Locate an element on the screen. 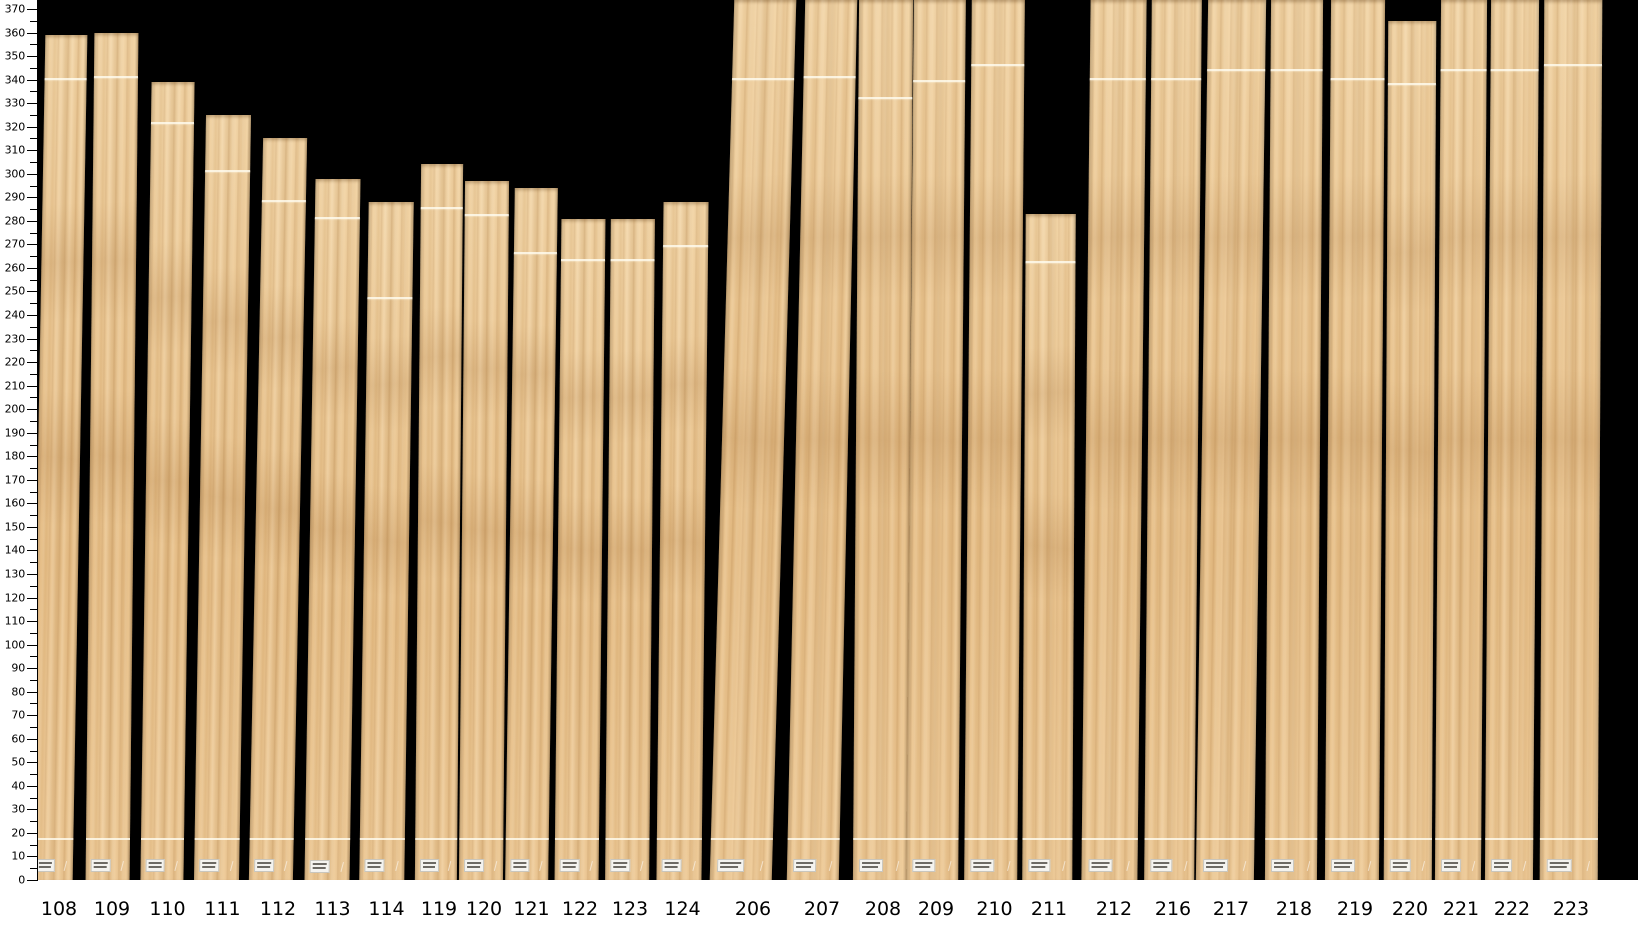  y-tick-label: 360 is located at coordinates (15, 33).